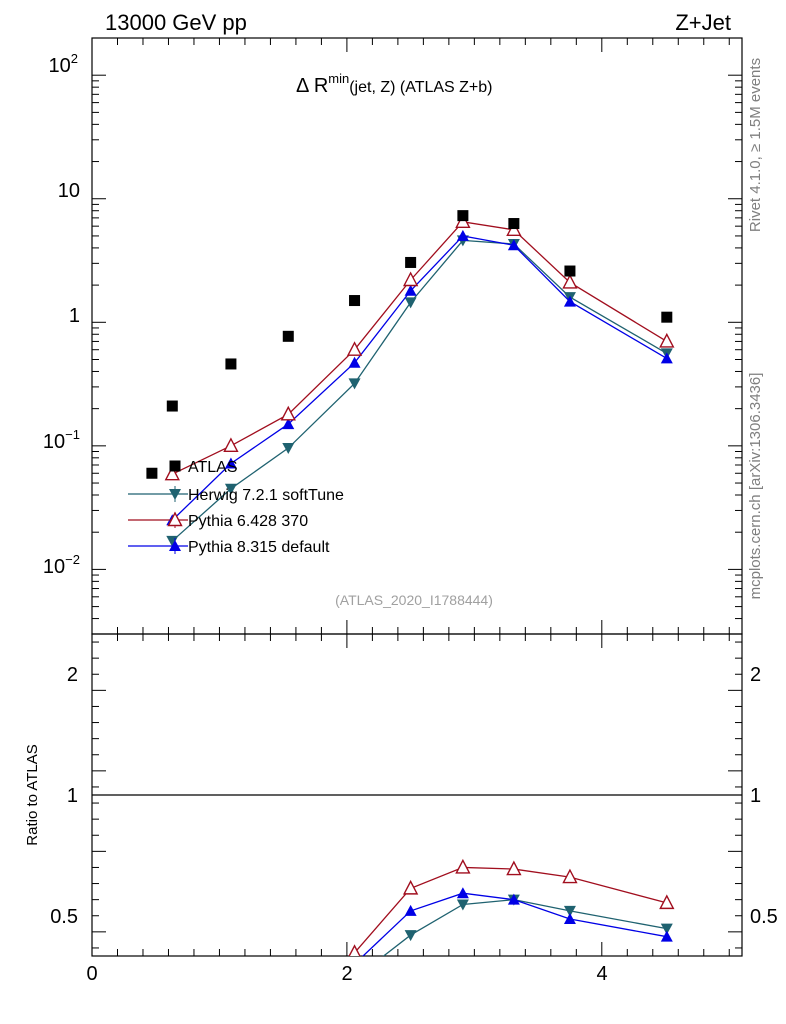 Image resolution: width=786 pixels, height=1024 pixels. What do you see at coordinates (213, 467) in the screenshot?
I see `legend-label: ATLAS` at bounding box center [213, 467].